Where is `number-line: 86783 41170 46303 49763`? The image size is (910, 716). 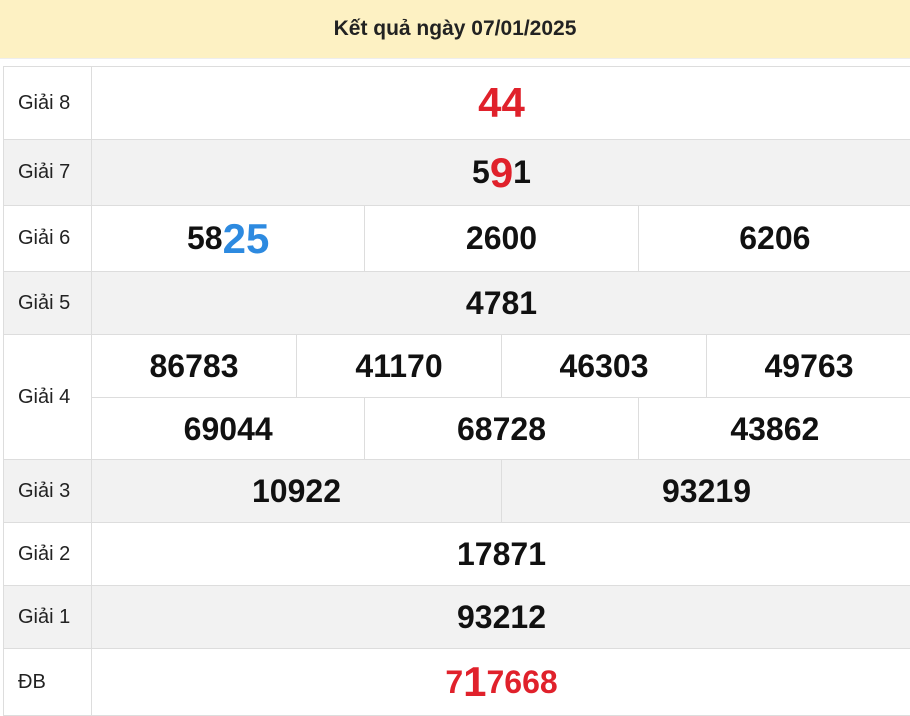 number-line: 86783 41170 46303 49763 is located at coordinates (501, 366).